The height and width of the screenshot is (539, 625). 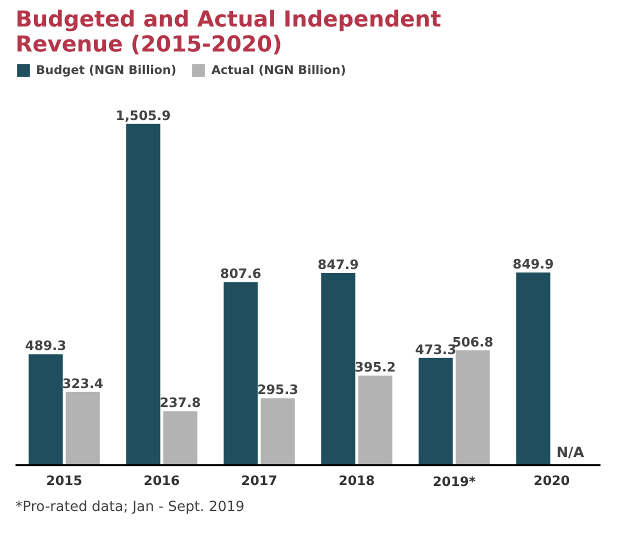 I want to click on data-label: 849.9, so click(x=533, y=265).